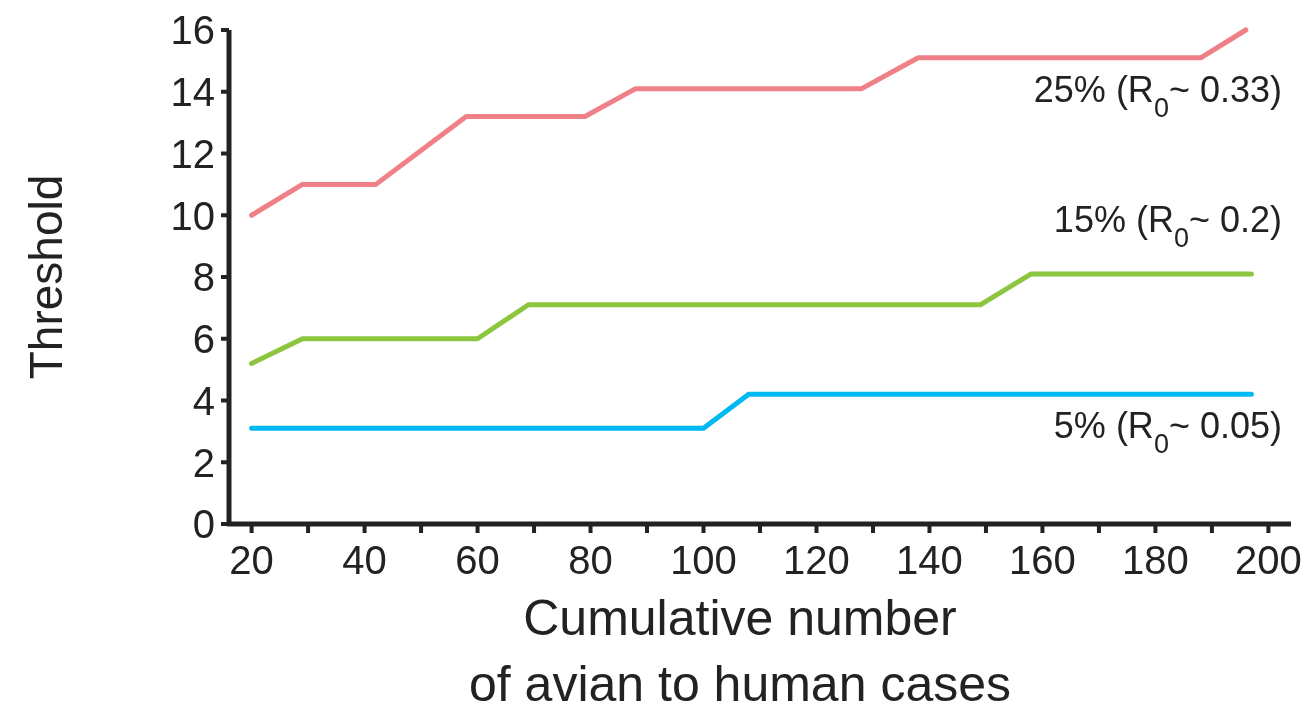 The image size is (1313, 718). Describe the element at coordinates (1167, 225) in the screenshot. I see `series-label: 15% (R$_{0}$~ 0.2)` at that location.